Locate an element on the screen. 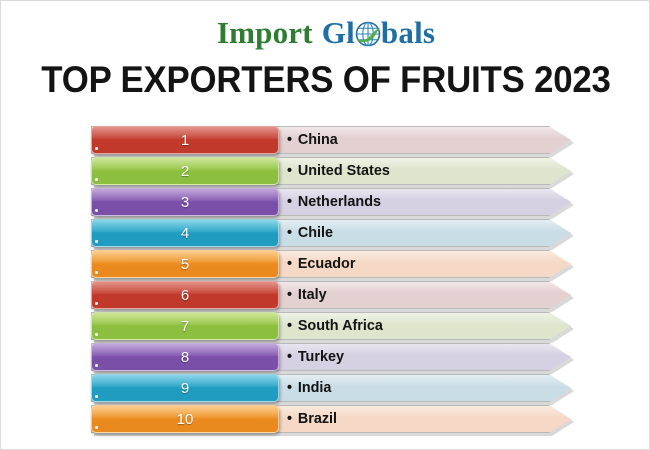 The image size is (650, 450). country-label: • Netherlands is located at coordinates (334, 202).